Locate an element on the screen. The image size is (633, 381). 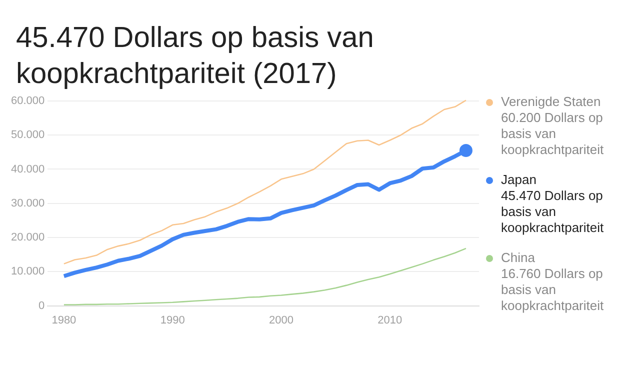
text: 16.760 Dollars op basis van koopkrachtpariteit is located at coordinates (553, 290).